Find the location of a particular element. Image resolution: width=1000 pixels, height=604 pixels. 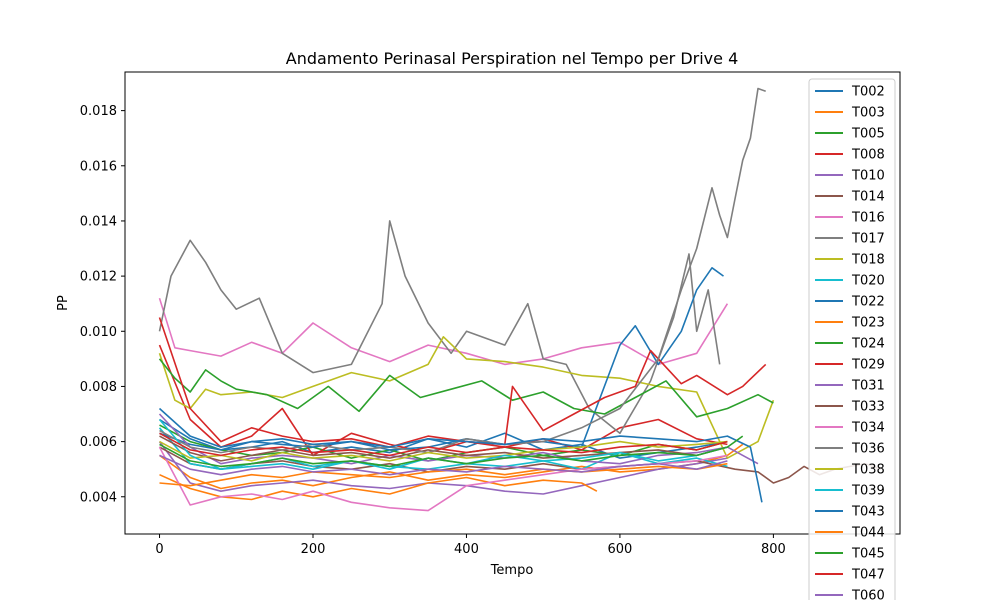

x-axis-label: Tempo is located at coordinates (512, 570).